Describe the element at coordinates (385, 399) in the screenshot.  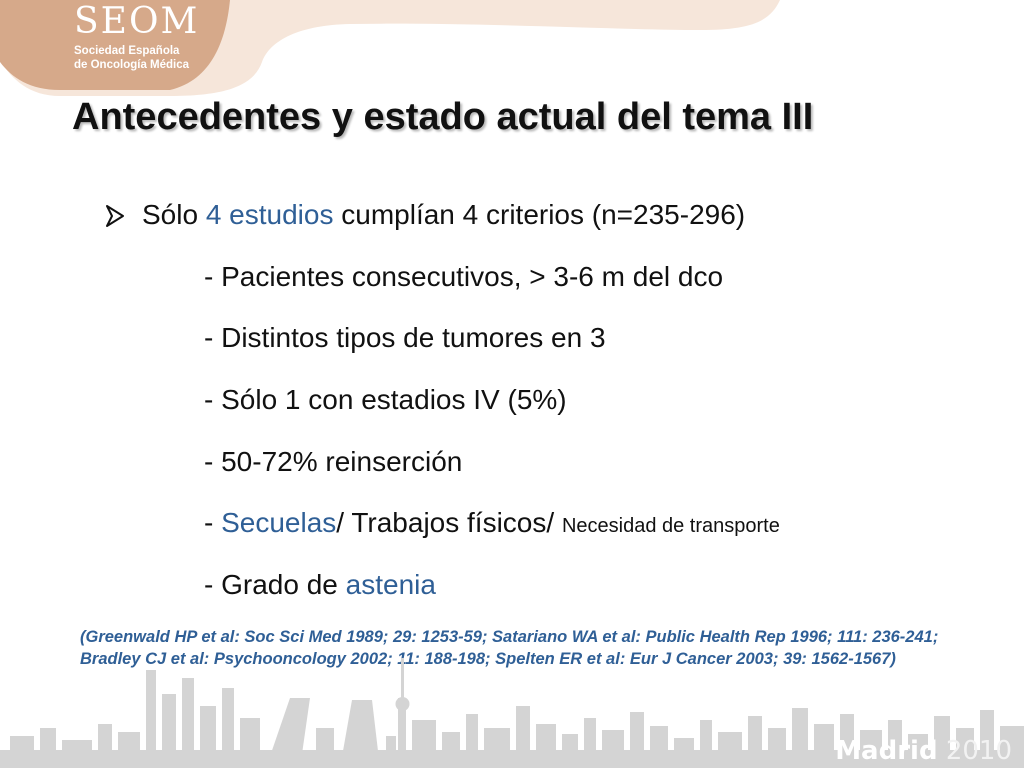
I see `sub-item-3: - Sólo 1 con estadios IV (5%)` at that location.